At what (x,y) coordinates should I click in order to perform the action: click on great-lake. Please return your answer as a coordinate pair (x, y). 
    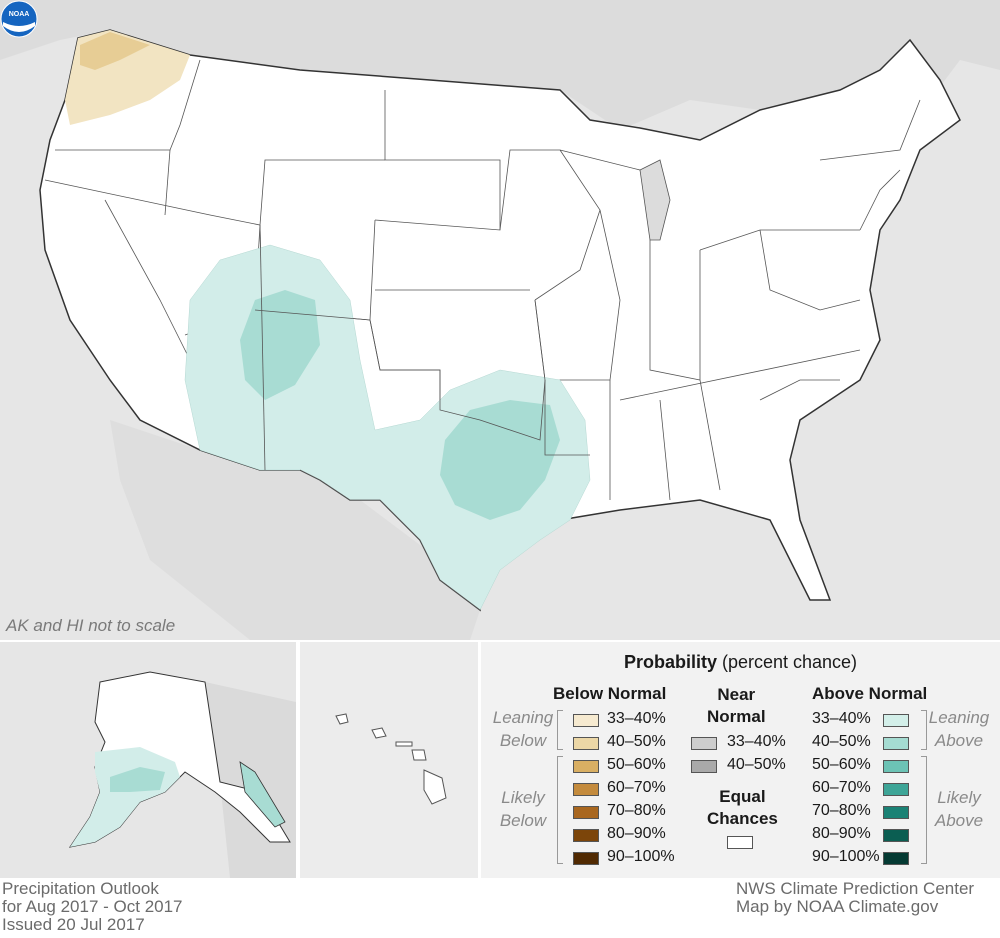
    Looking at the image, I should click on (655, 200).